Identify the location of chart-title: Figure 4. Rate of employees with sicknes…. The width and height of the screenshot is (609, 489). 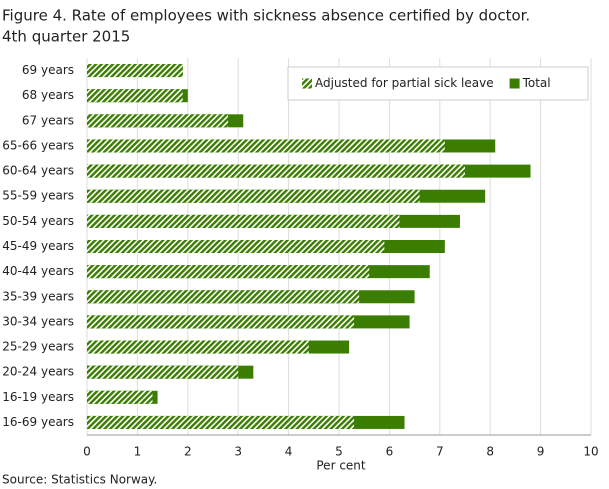
(266, 16).